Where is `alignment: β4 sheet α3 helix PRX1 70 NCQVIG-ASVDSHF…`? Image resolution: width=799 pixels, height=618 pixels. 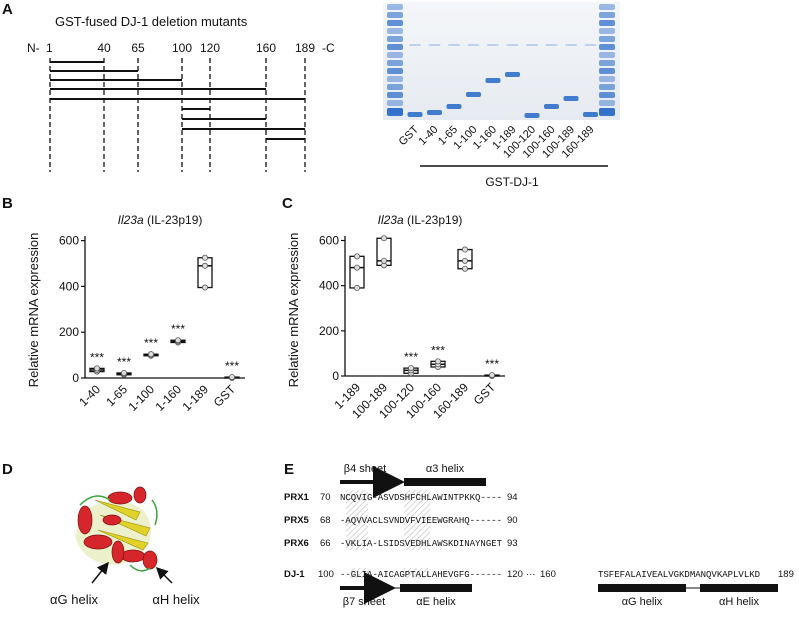 alignment: β4 sheet α3 helix PRX1 70 NCQVIG-ASVDSHF… is located at coordinates (539, 535).